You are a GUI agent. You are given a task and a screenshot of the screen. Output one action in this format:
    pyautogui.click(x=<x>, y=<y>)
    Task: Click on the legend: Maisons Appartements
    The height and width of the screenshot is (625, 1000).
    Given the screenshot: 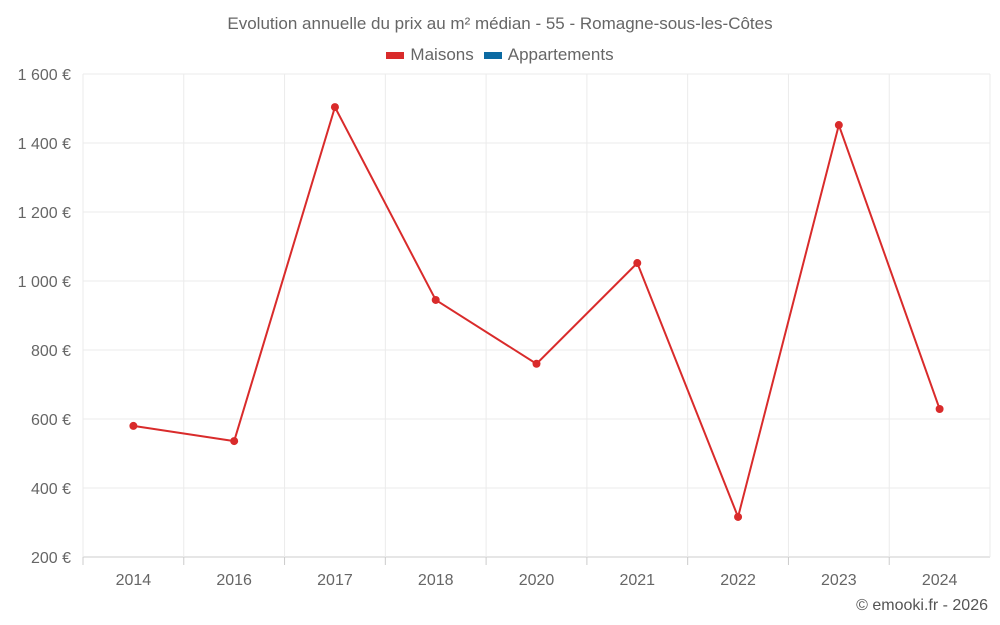 What is the action you would take?
    pyautogui.click(x=500, y=55)
    